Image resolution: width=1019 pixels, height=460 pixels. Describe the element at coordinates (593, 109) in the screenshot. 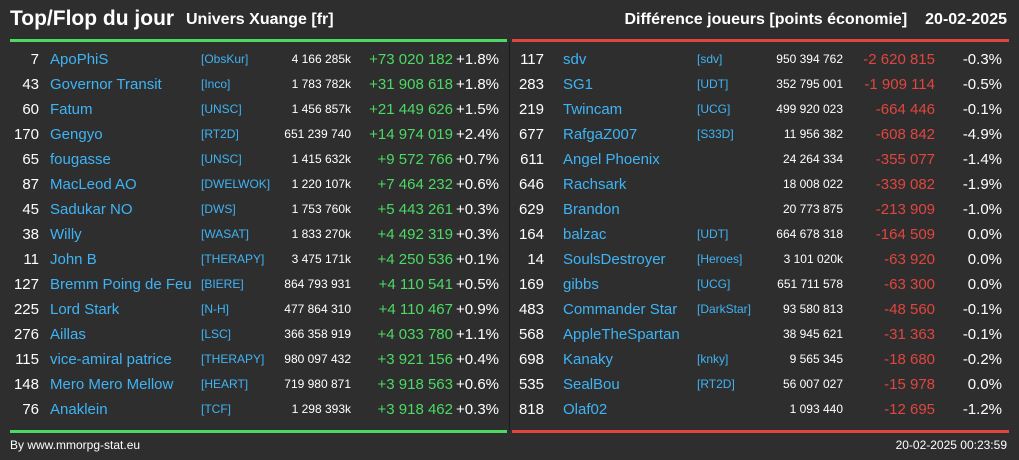

I see `player-name: Twincam` at that location.